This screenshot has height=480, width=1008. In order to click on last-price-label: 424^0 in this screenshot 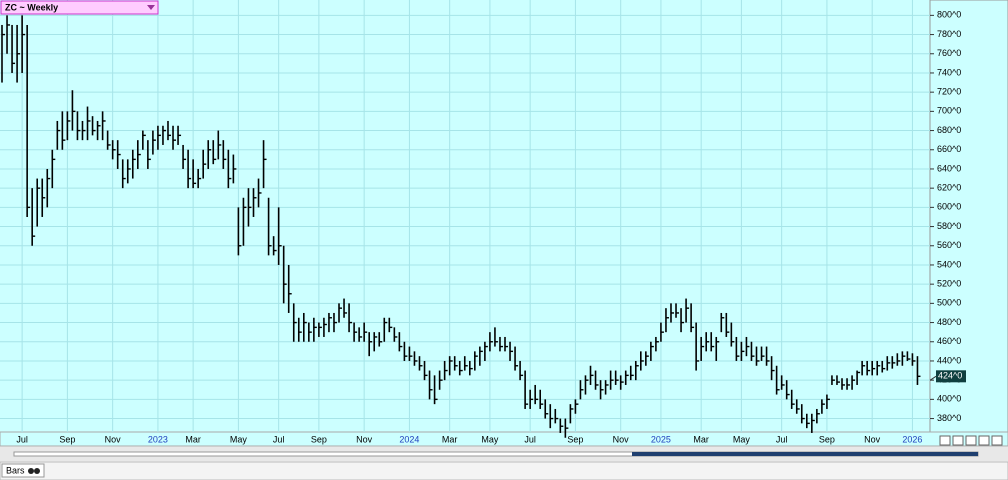, I will do `click(950, 376)`.